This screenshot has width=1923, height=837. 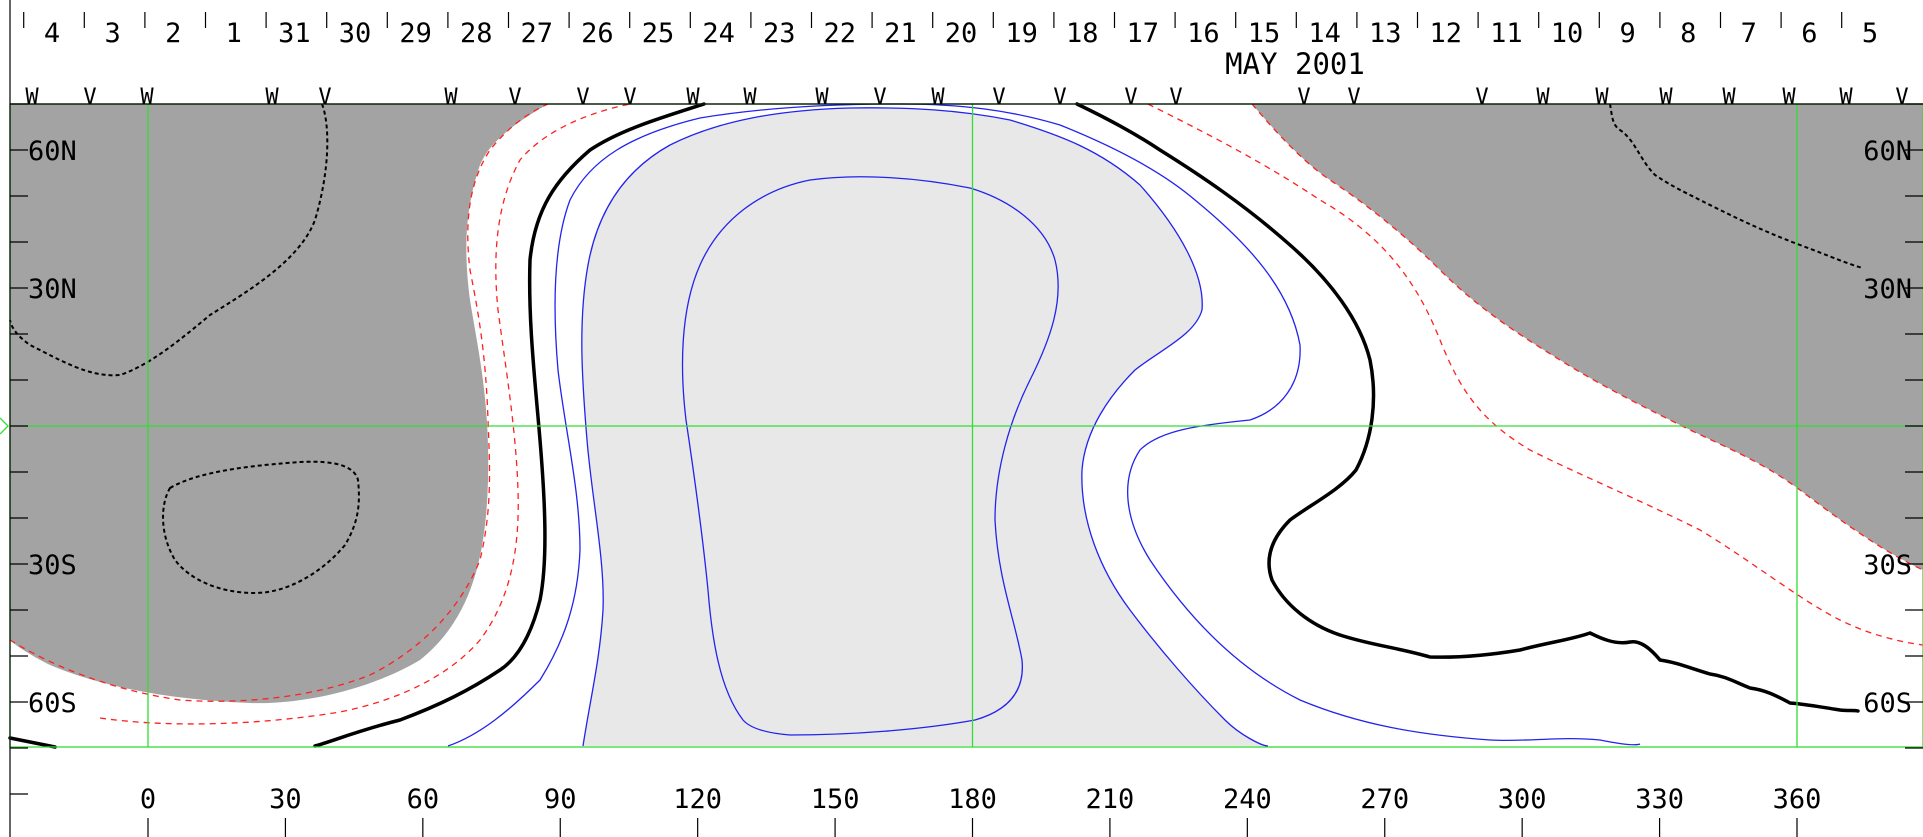 What do you see at coordinates (476, 33) in the screenshot?
I see `day-label: 28` at bounding box center [476, 33].